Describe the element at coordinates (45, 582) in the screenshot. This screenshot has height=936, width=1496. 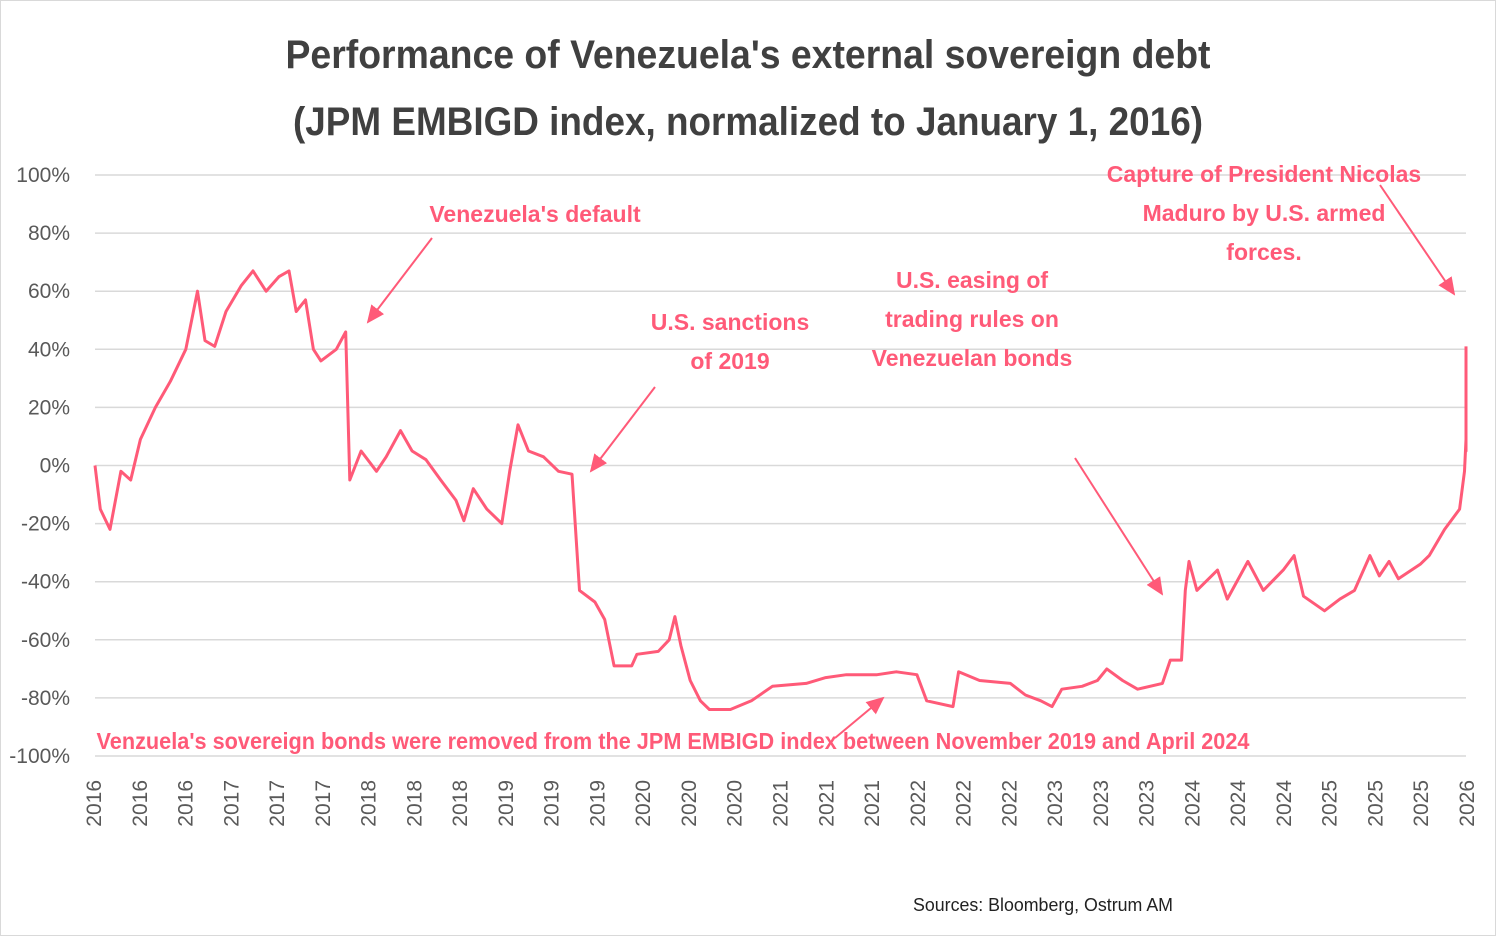
I see `y-tick-label: -40%` at that location.